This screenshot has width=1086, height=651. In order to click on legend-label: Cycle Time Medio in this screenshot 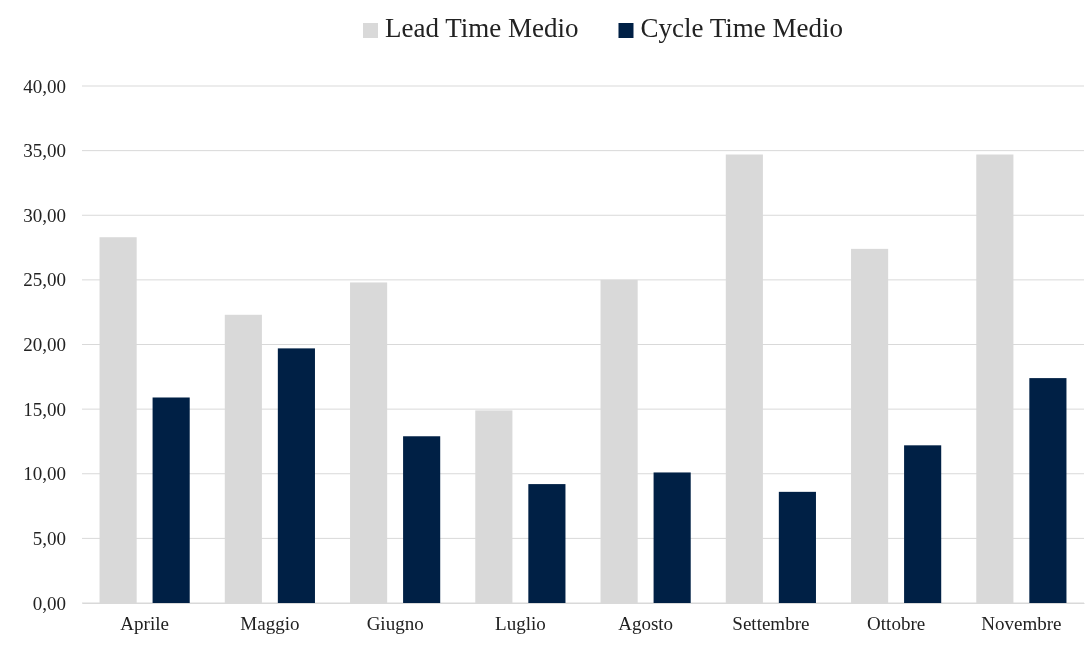, I will do `click(742, 28)`.